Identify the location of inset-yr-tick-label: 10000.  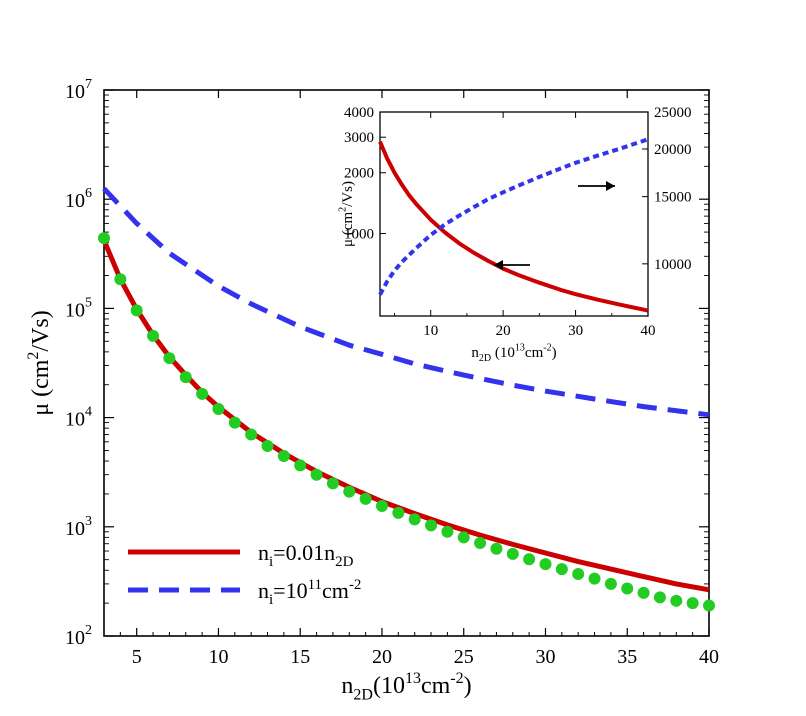
(673, 265).